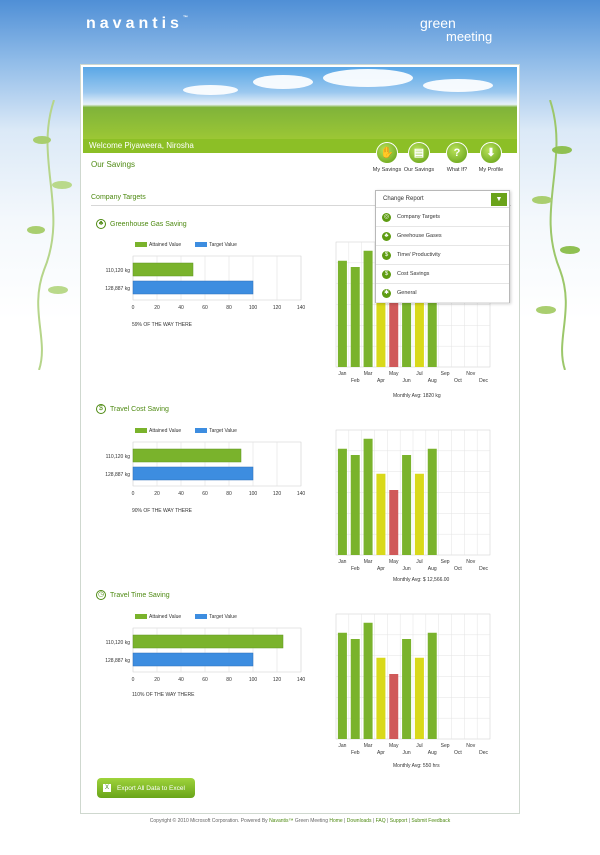 The width and height of the screenshot is (600, 855). I want to click on menu-item-label: Greehouse Gases, so click(419, 236).